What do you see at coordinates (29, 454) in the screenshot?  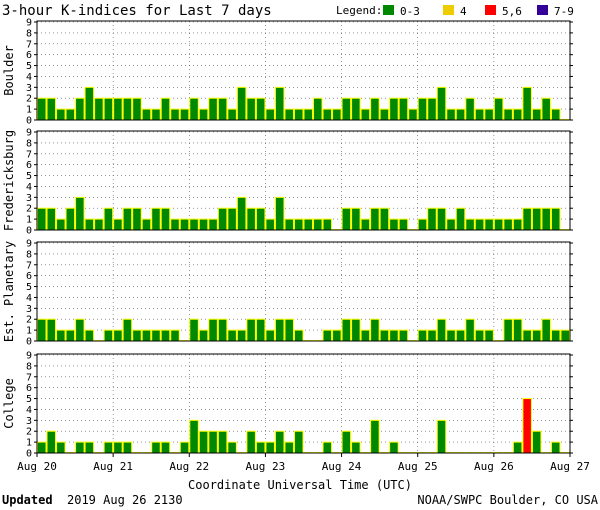 I see `y-tick-label: 0` at bounding box center [29, 454].